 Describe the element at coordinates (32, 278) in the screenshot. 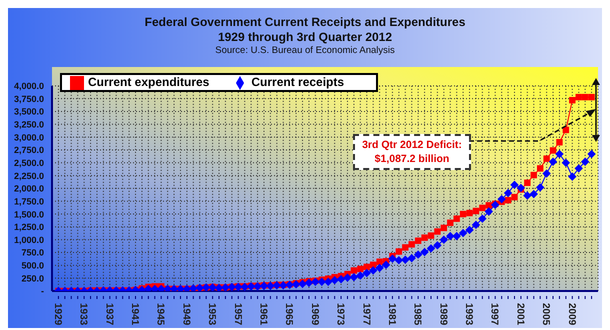

I see `y-tick-label: 250.0` at that location.